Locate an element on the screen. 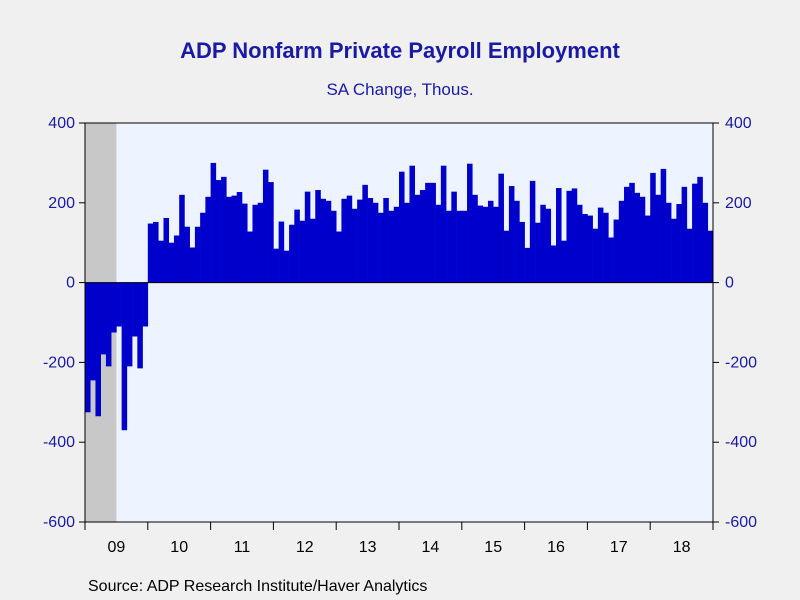 The width and height of the screenshot is (800, 600). y-tick-label-left: 0 is located at coordinates (70, 283).